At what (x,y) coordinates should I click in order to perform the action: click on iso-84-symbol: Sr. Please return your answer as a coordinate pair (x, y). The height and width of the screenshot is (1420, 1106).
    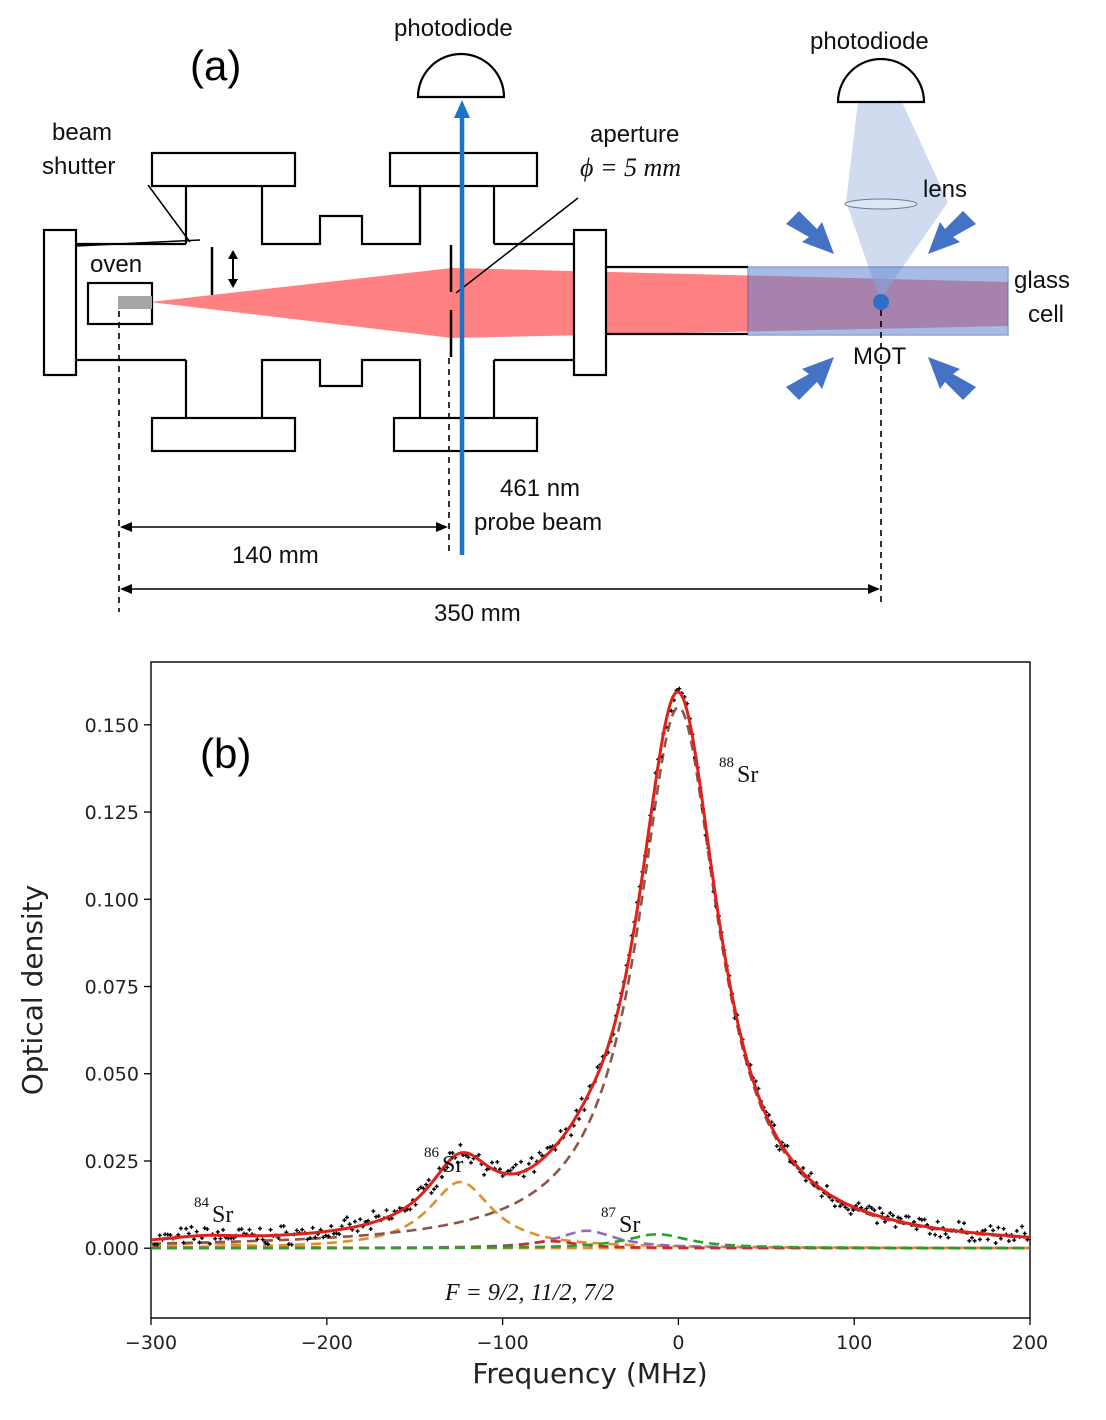
    Looking at the image, I should click on (222, 1215).